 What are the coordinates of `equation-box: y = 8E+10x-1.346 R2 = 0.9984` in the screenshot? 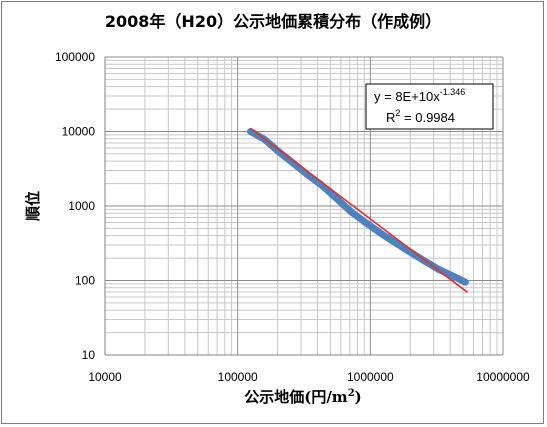 It's located at (429, 106).